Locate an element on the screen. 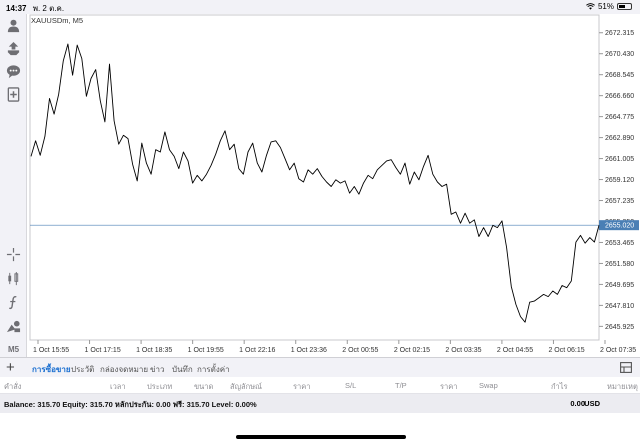 Image resolution: width=640 pixels, height=447 pixels. tab-news: ข่าว is located at coordinates (157, 369).